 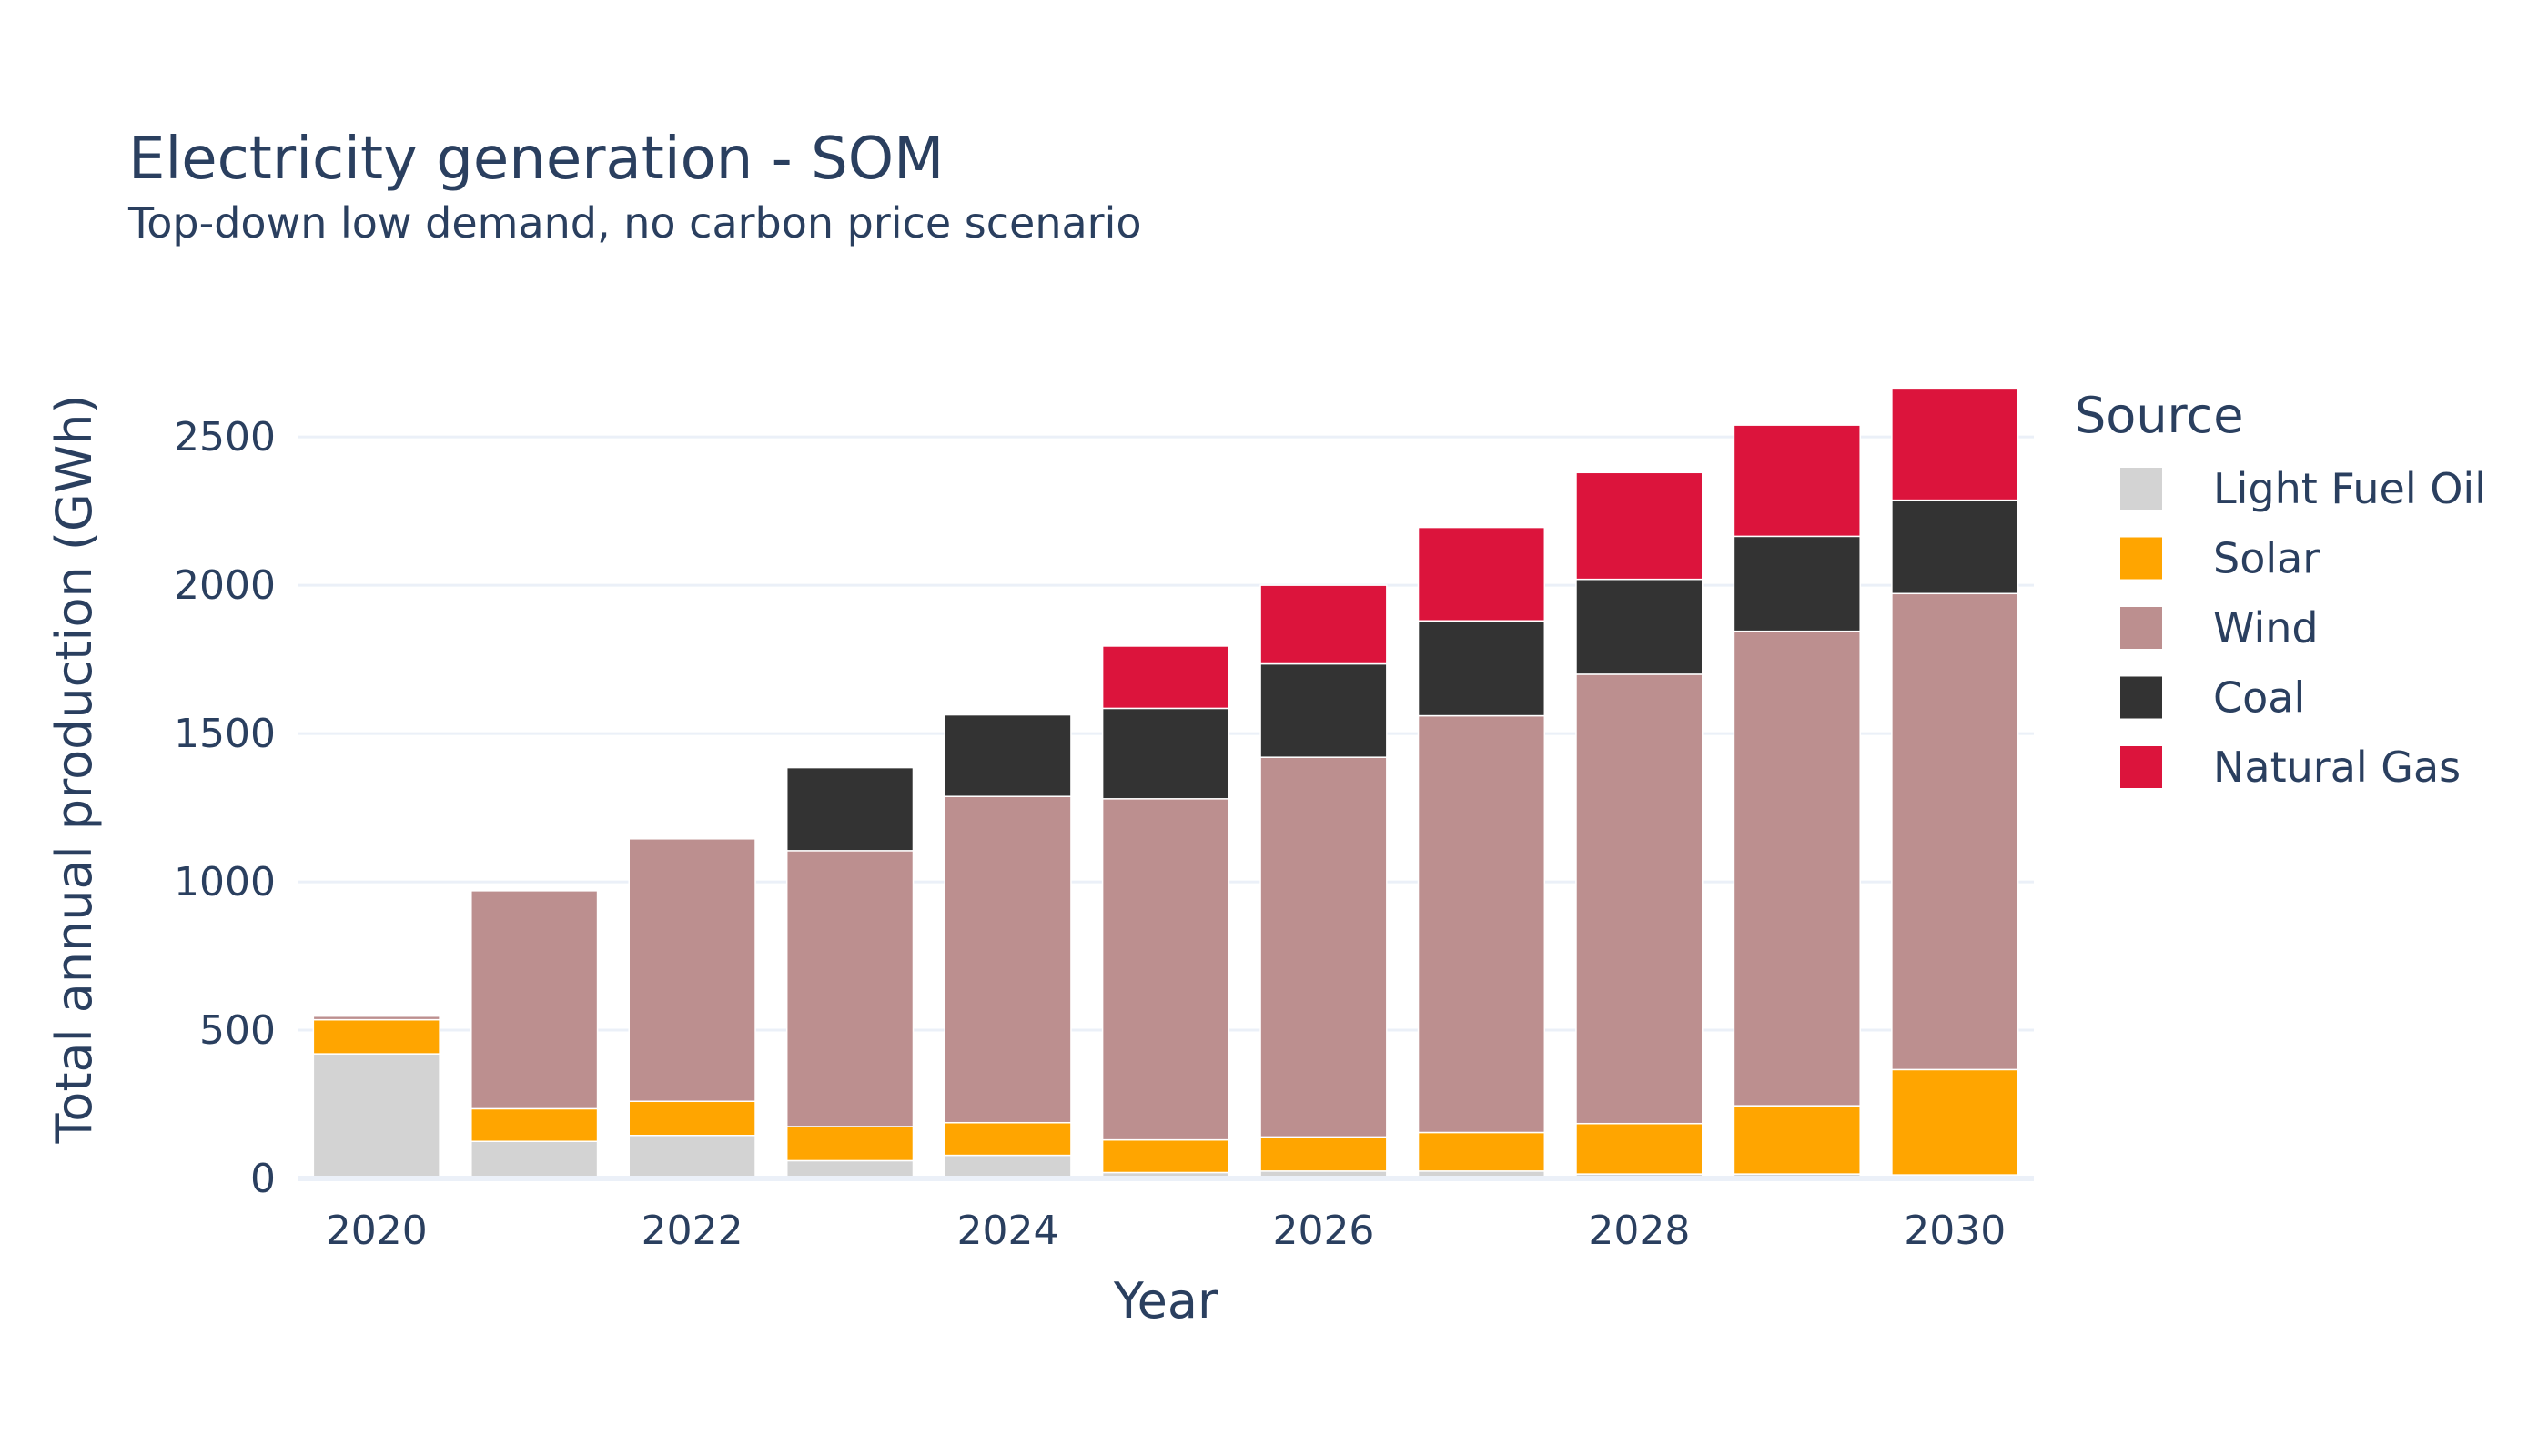 I want to click on chart-title: Electricity generation - SOM, so click(x=536, y=160).